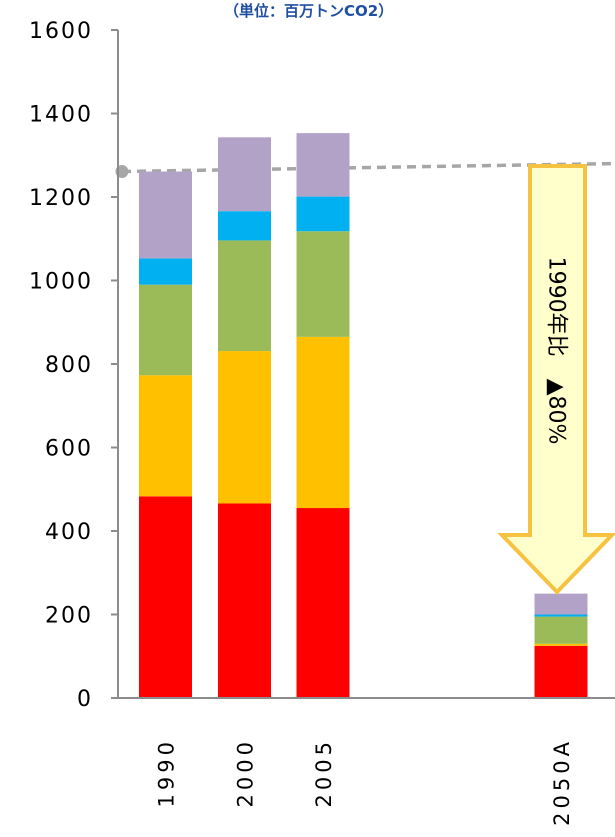 The width and height of the screenshot is (615, 837). Describe the element at coordinates (69, 532) in the screenshot. I see `y-tick-label: 400` at that location.